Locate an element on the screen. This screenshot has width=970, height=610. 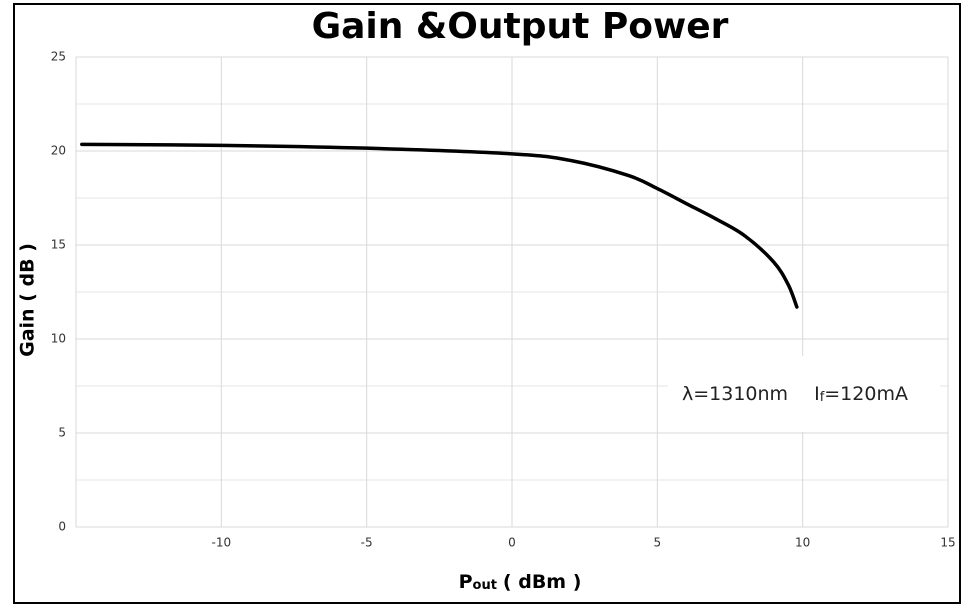
y-tick-label: 0 is located at coordinates (62, 527).